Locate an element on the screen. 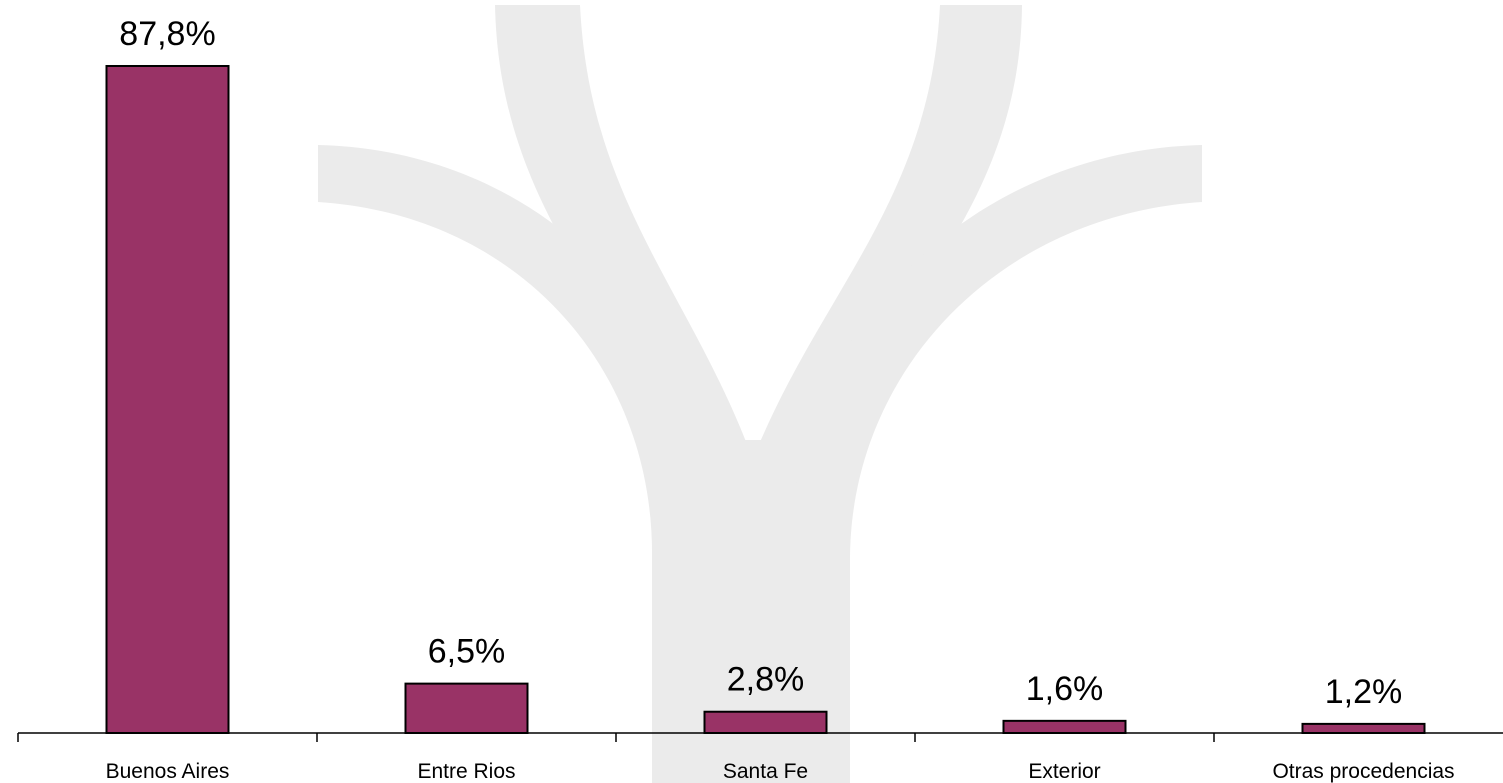 This screenshot has height=783, width=1503. data-label-buenos-aires: 87,8% is located at coordinates (167, 34).